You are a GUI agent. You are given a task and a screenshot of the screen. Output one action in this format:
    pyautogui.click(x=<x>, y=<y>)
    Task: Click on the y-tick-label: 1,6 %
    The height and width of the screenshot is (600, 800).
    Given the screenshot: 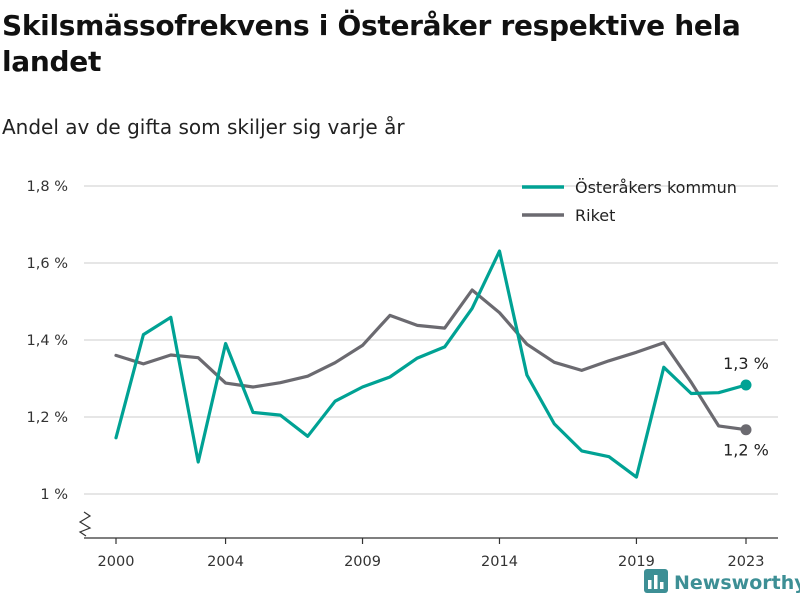 What is the action you would take?
    pyautogui.click(x=47, y=264)
    